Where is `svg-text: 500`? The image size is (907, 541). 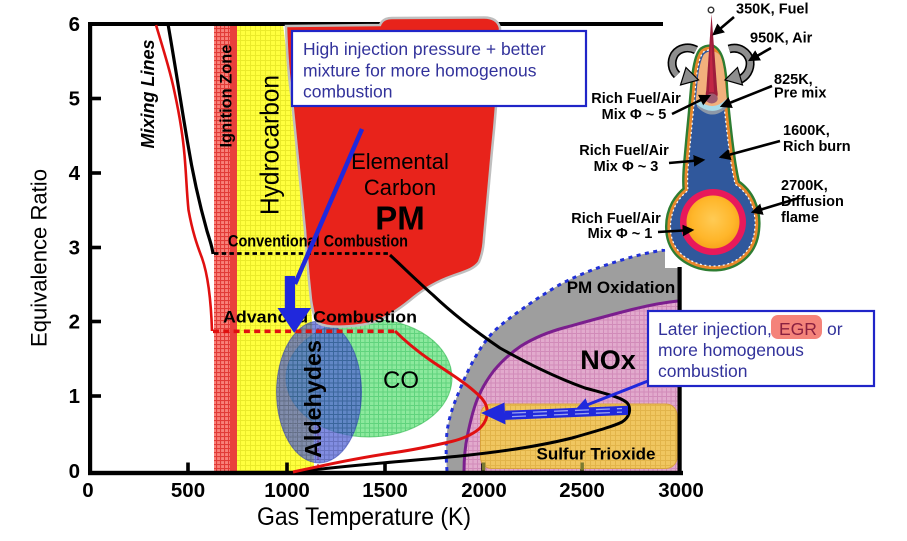 svg-text: 500 is located at coordinates (188, 490).